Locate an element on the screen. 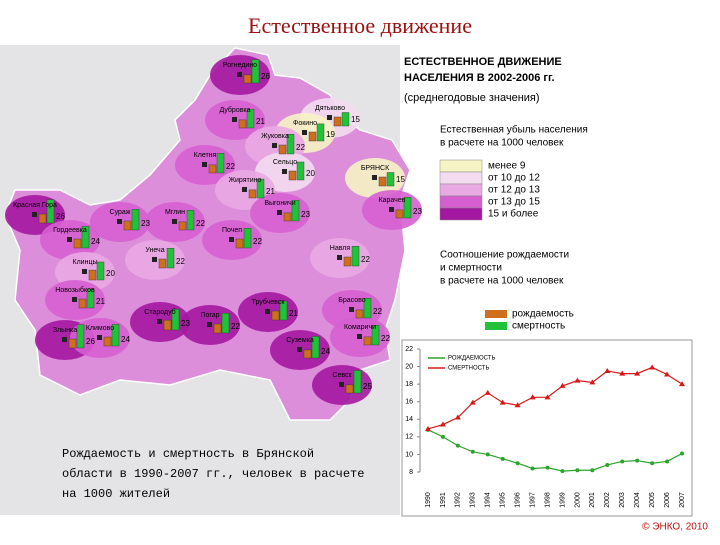  copyright: © ЭНКО, 2010 is located at coordinates (675, 527).